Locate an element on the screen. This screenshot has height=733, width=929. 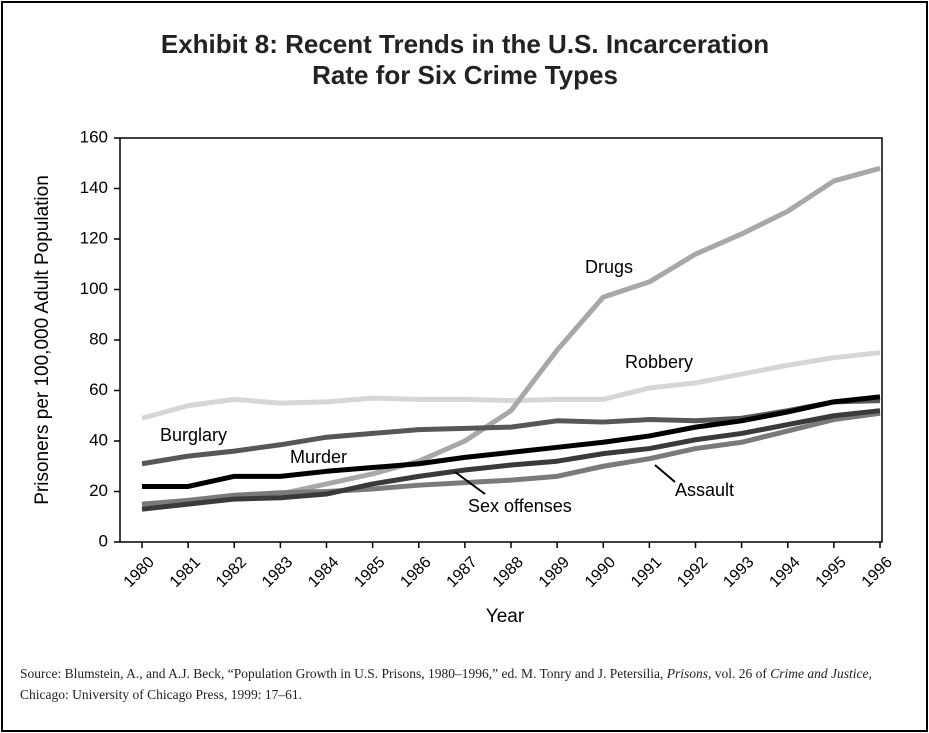
y-tick-label: 20 is located at coordinates (98, 490).